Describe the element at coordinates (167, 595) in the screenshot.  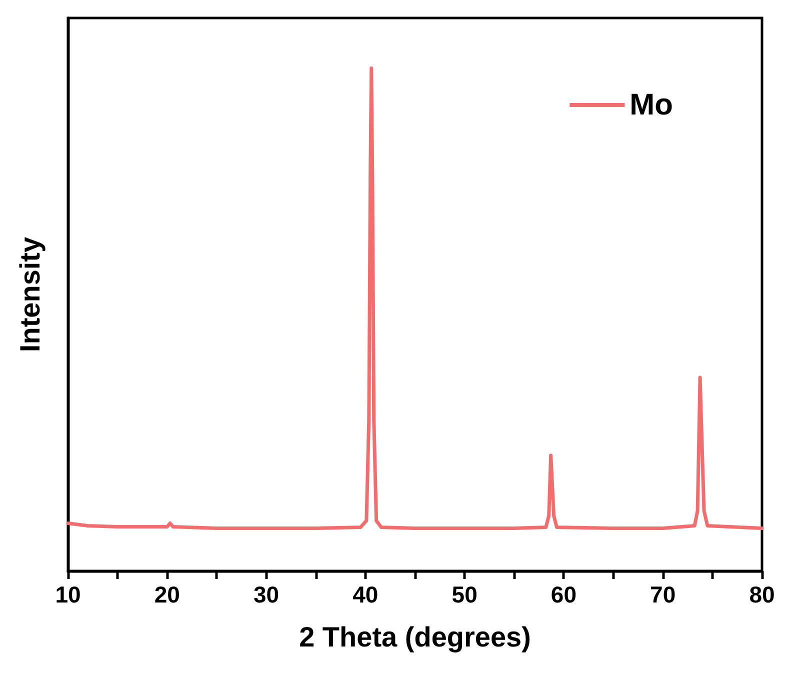
I see `x-tick-label: 20` at that location.